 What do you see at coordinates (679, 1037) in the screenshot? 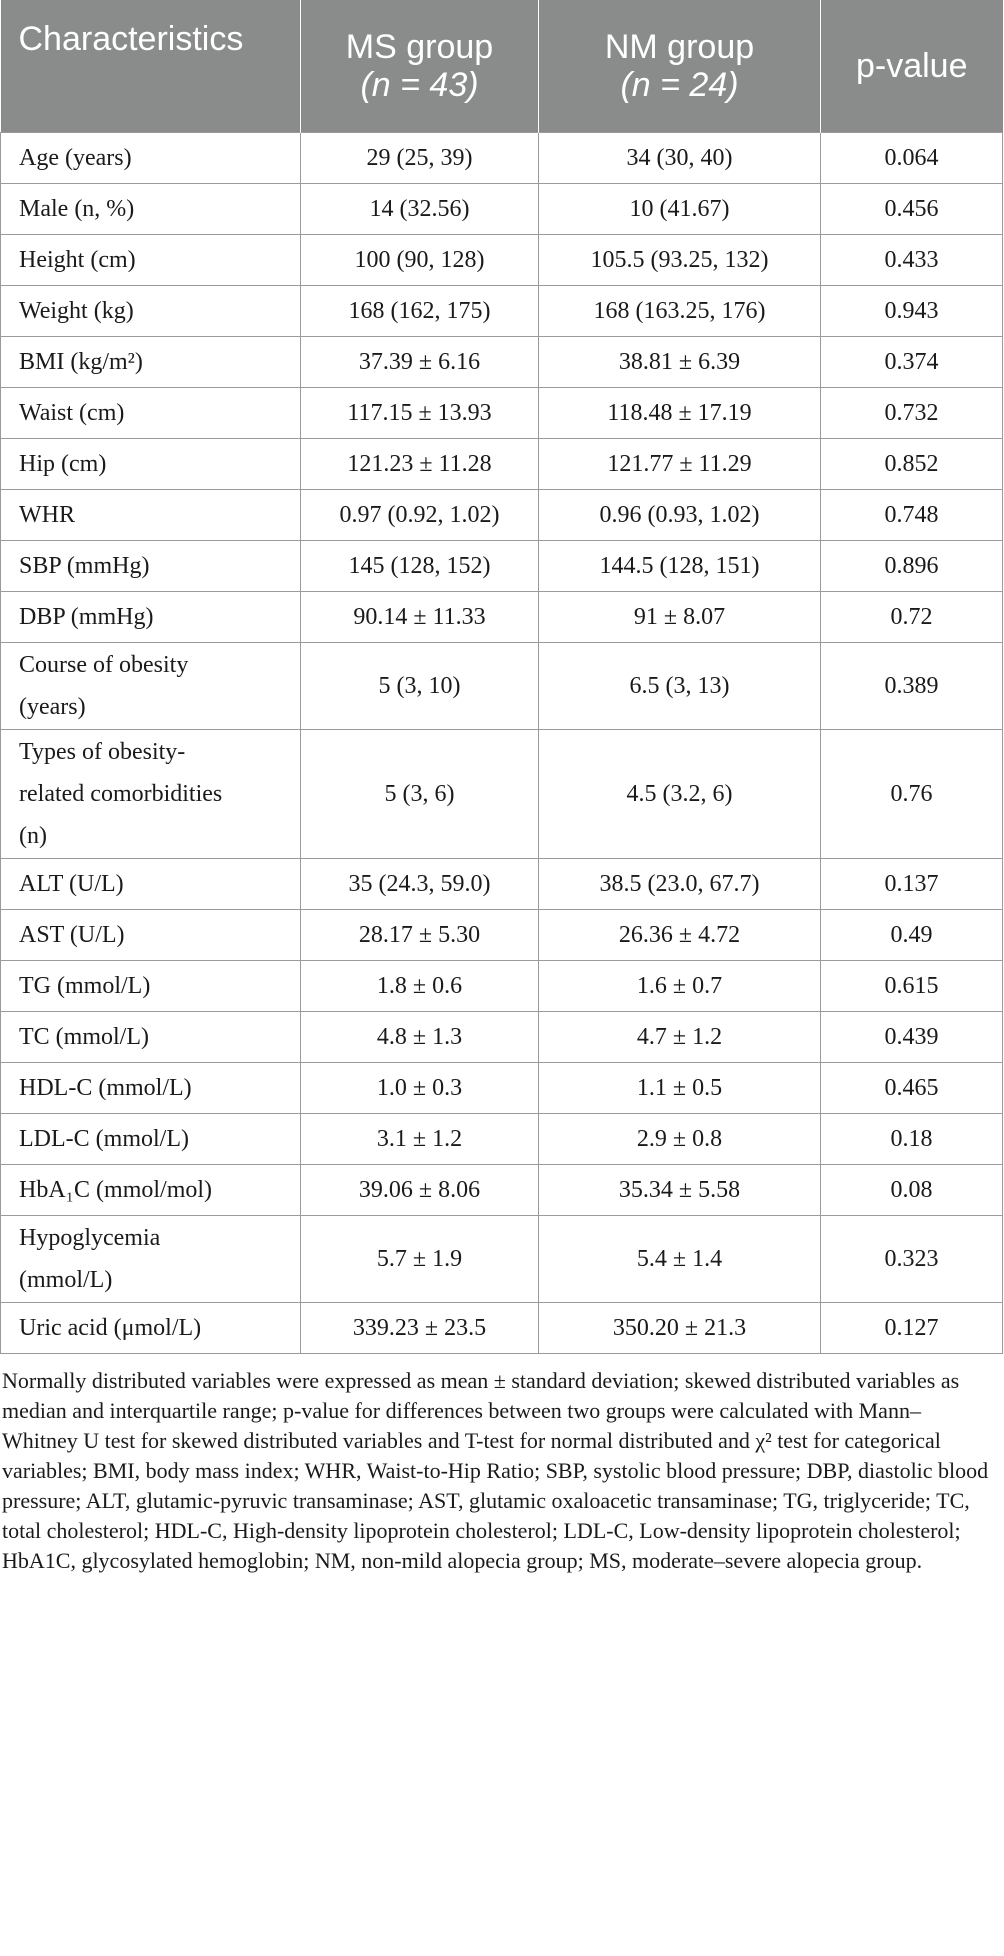
I see `nm-group-value: 4.7 ± 1.2` at bounding box center [679, 1037].